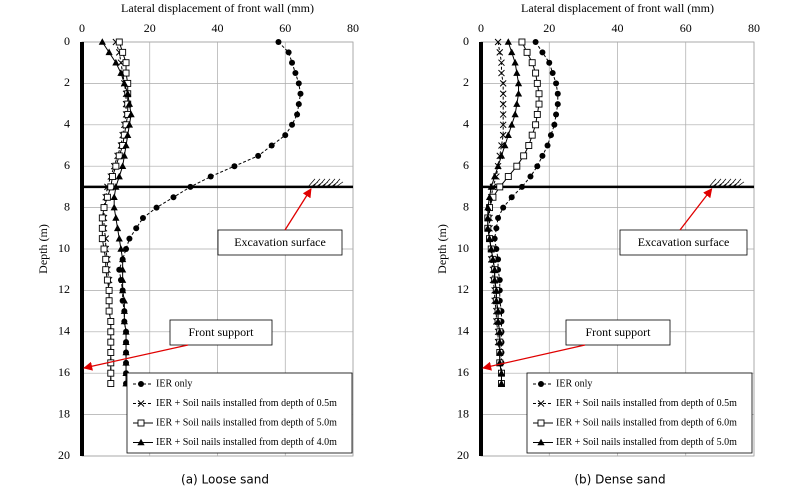 The height and width of the screenshot is (489, 800). I want to click on y-tick-label: 14, so click(463, 331).